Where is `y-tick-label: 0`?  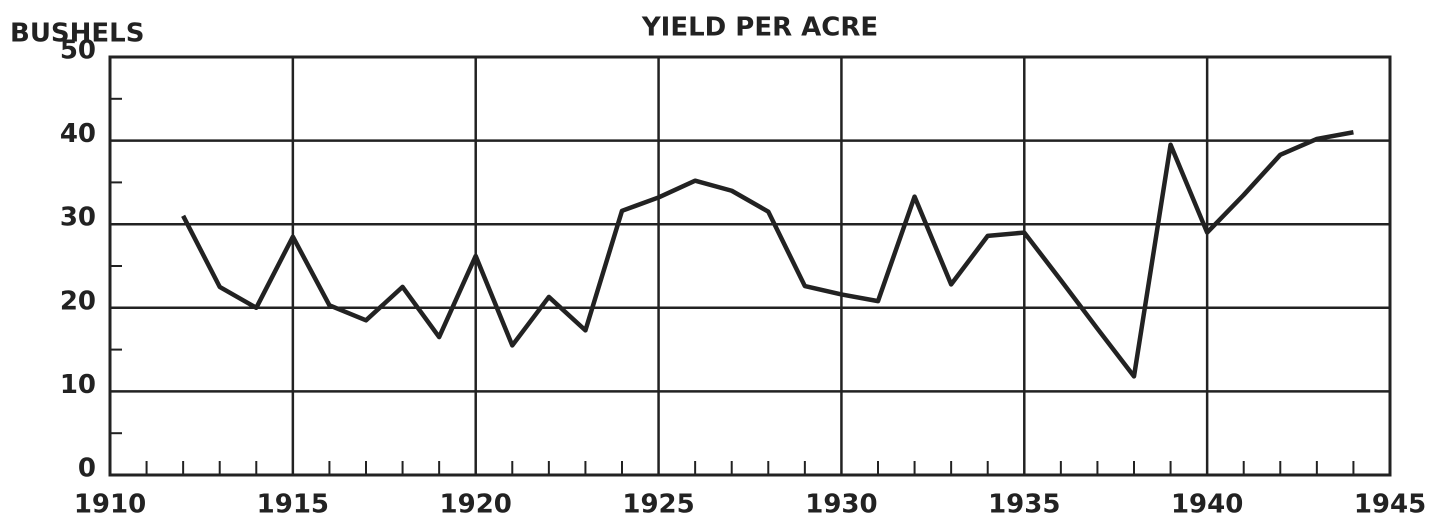 y-tick-label: 0 is located at coordinates (87, 469).